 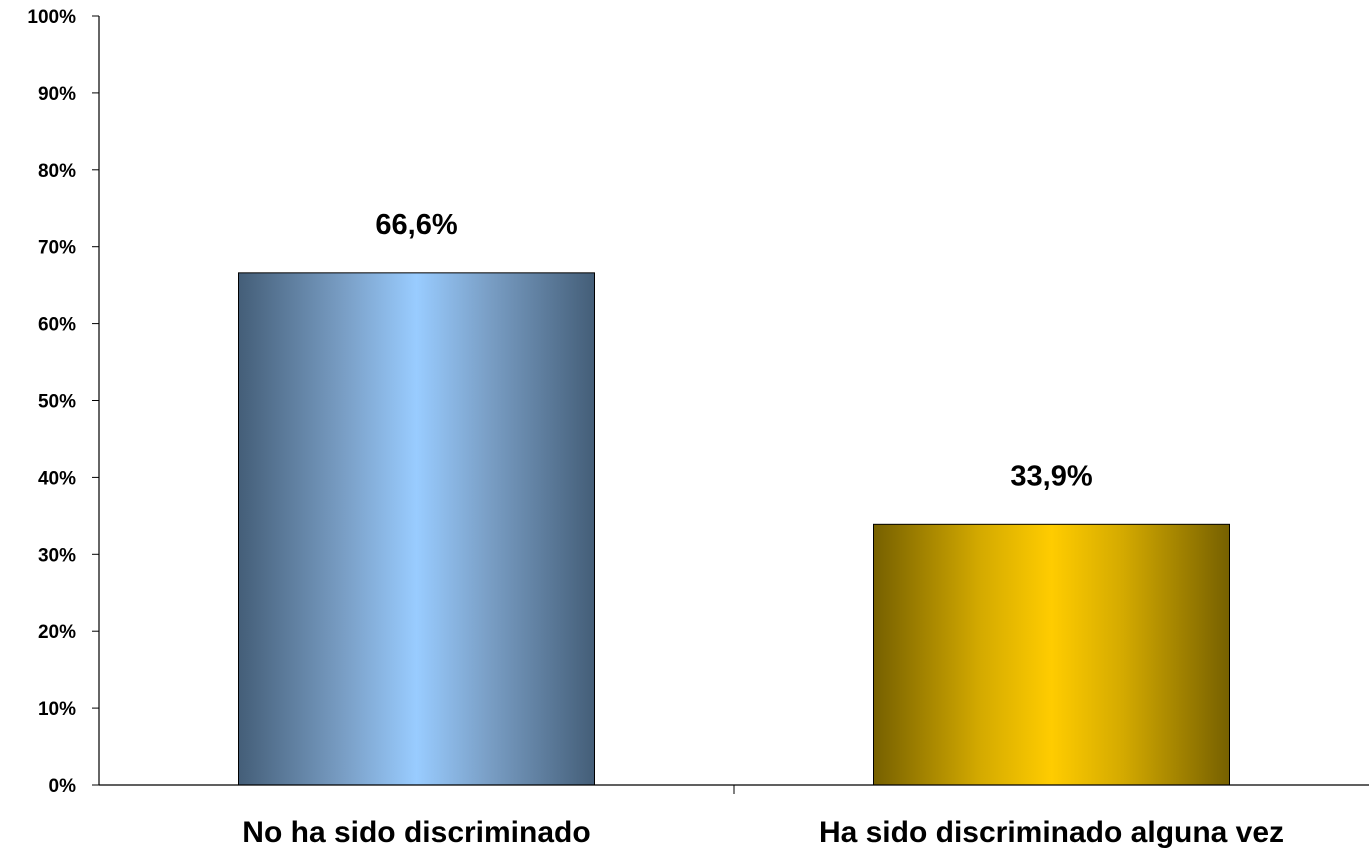 What do you see at coordinates (51, 17) in the screenshot?
I see `y-tick-label: 100%` at bounding box center [51, 17].